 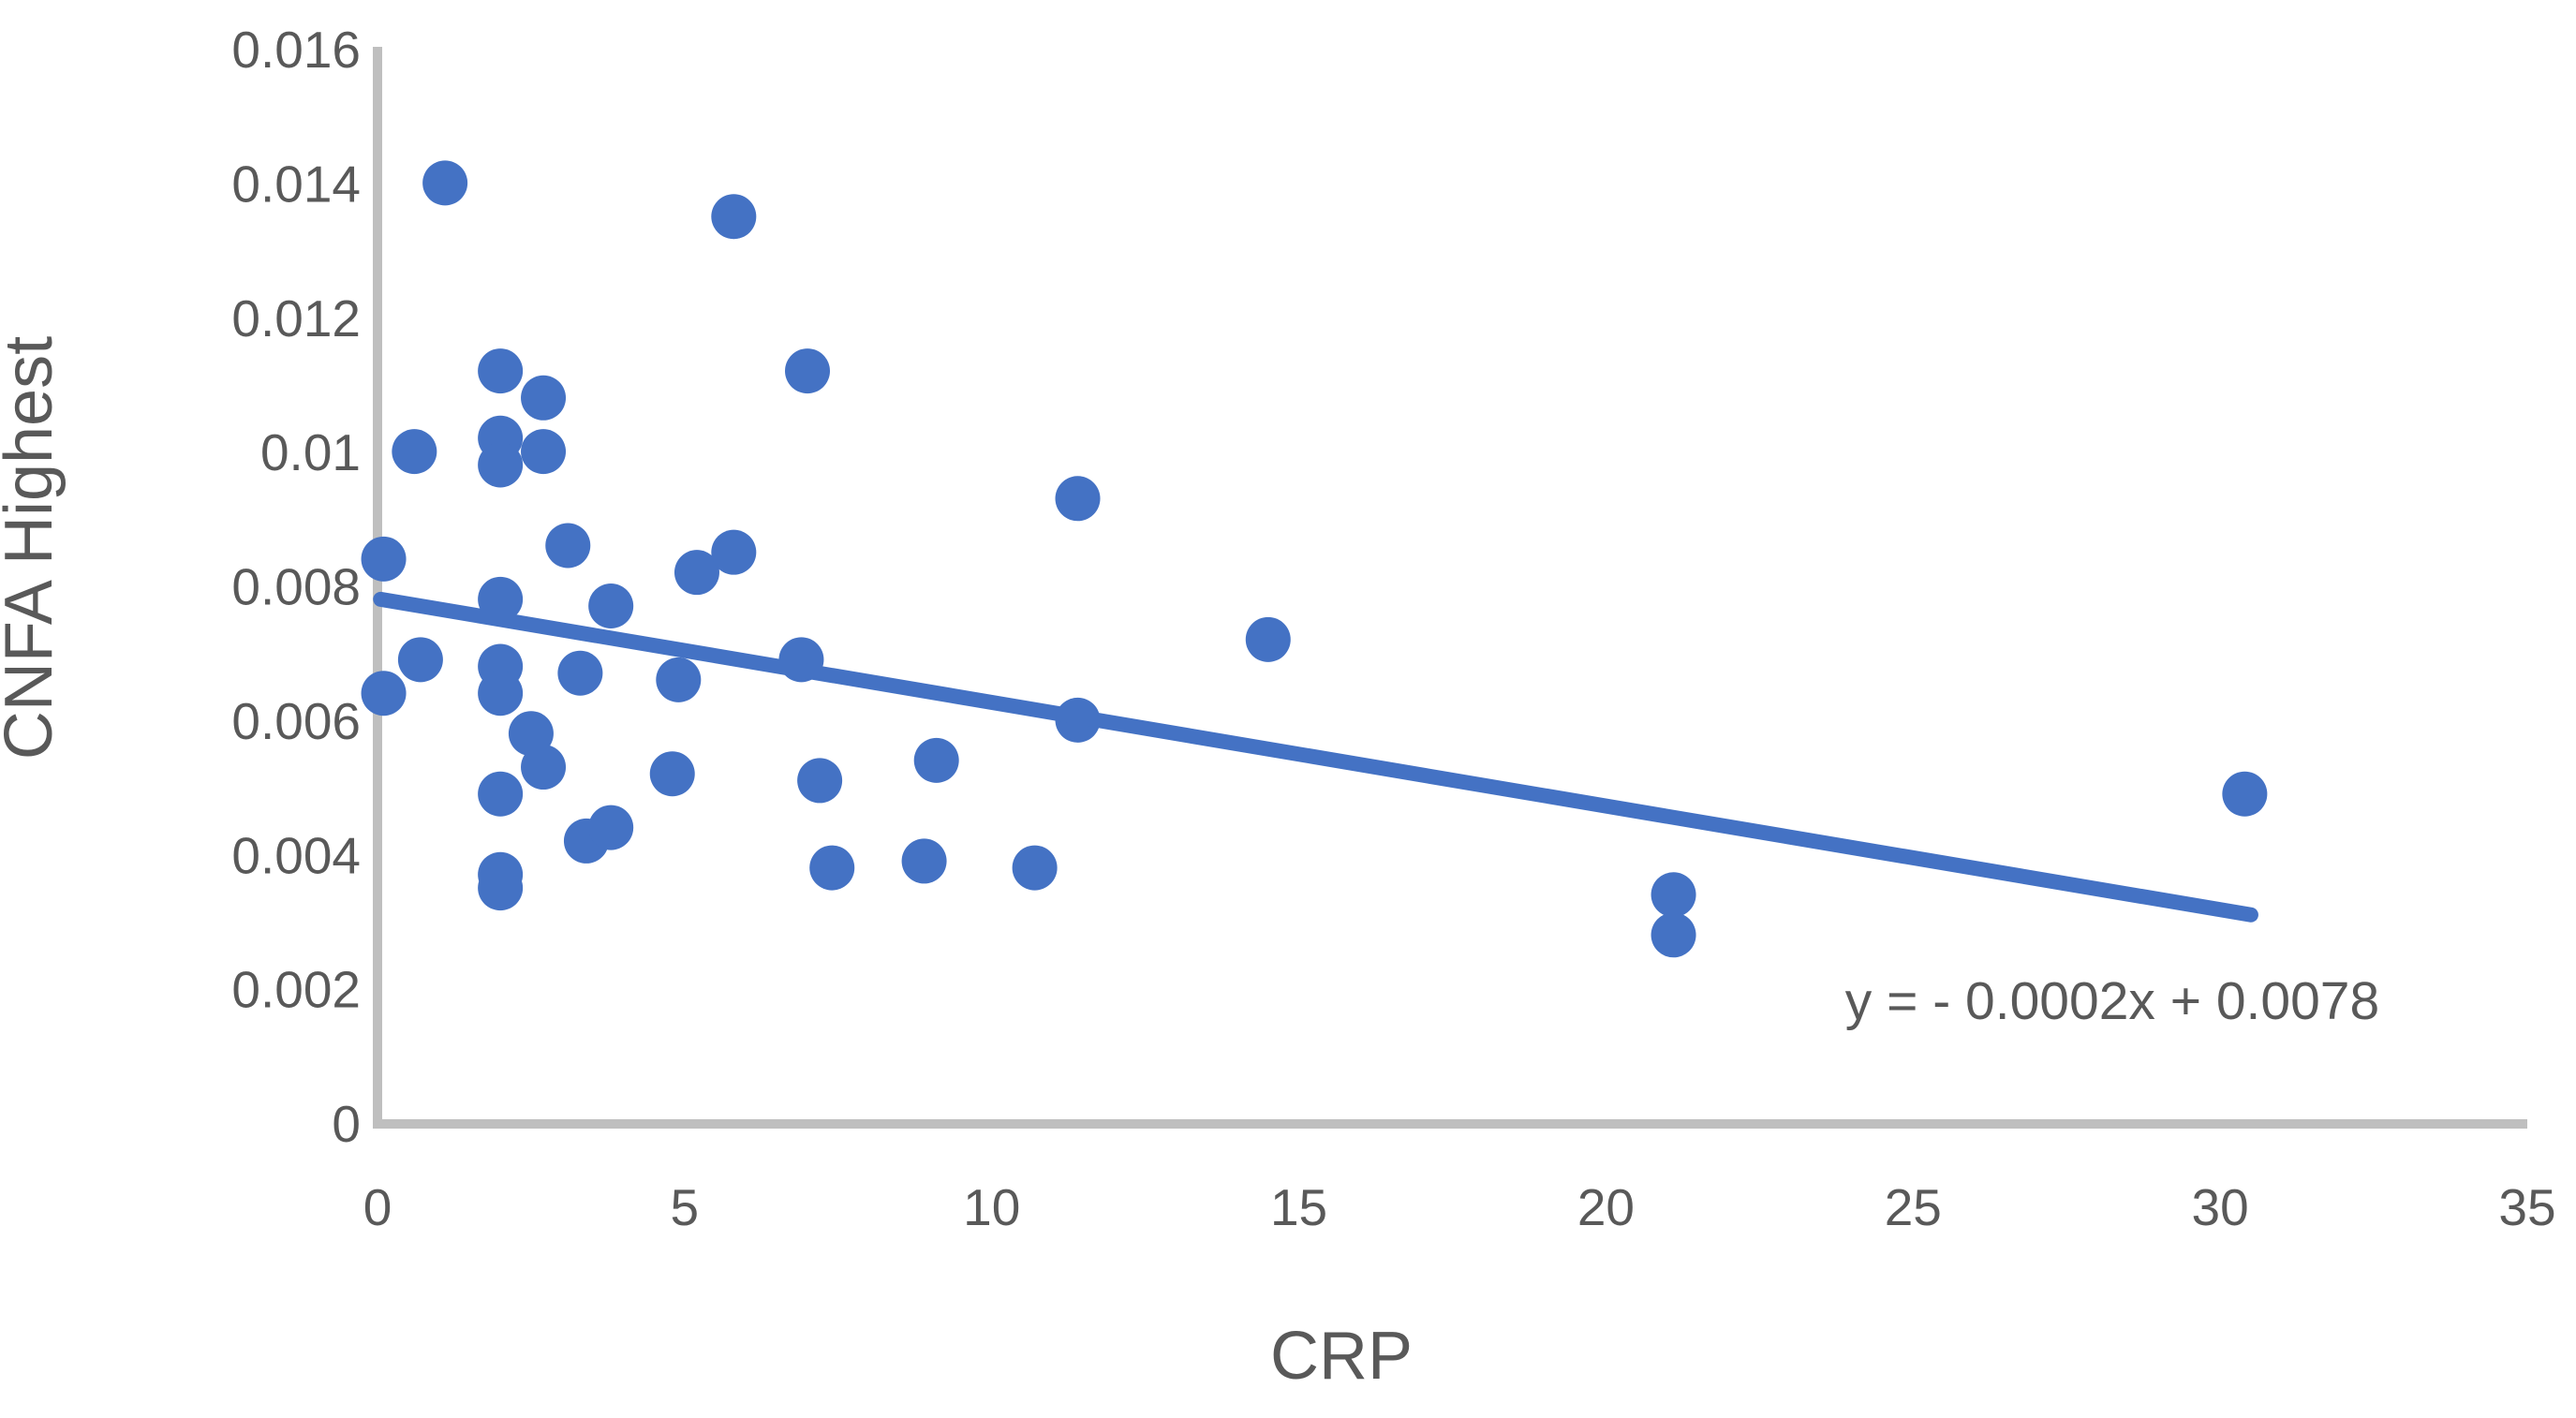 What do you see at coordinates (296, 990) in the screenshot?
I see `y-tick-label: 0.002` at bounding box center [296, 990].